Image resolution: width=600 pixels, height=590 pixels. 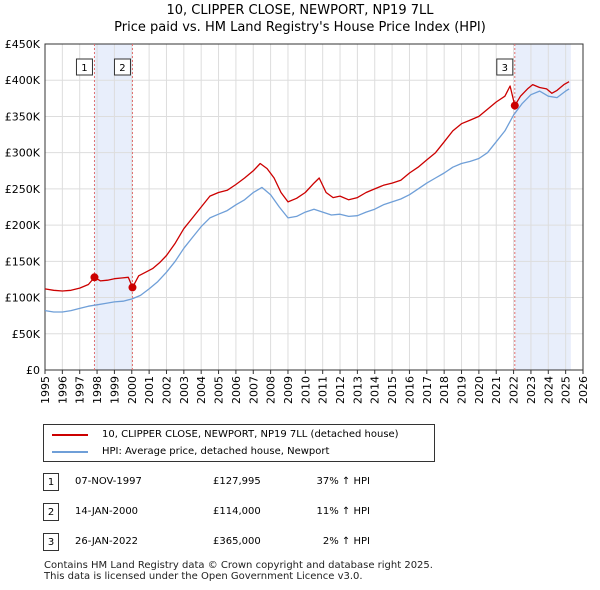 I want to click on x-tick-label: 2024, so click(x=548, y=390).